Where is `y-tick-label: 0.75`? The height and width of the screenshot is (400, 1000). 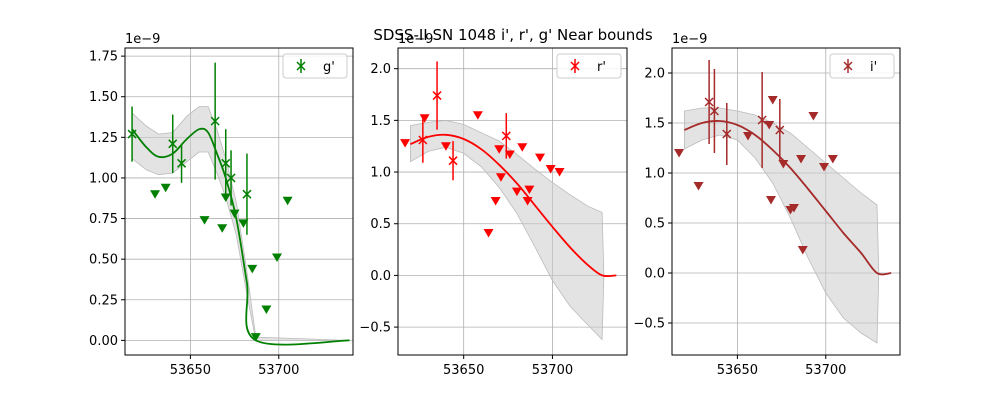 y-tick-label: 0.75 is located at coordinates (103, 219).